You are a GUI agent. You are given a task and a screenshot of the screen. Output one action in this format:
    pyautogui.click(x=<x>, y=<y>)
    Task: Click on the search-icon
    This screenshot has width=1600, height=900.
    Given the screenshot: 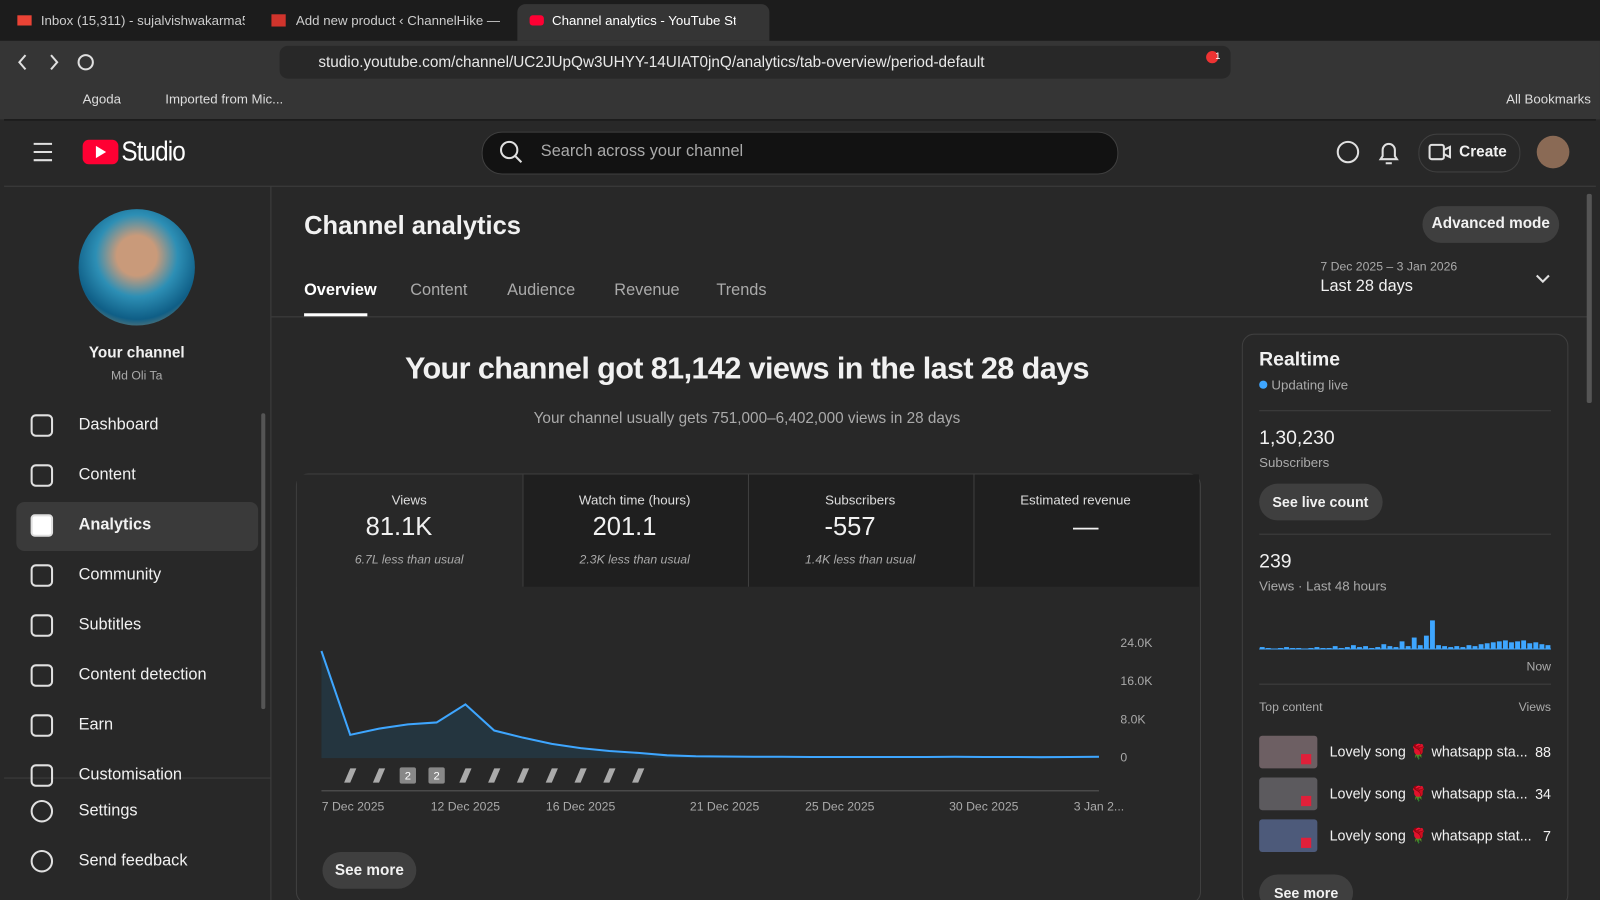 What is the action you would take?
    pyautogui.click(x=509, y=150)
    